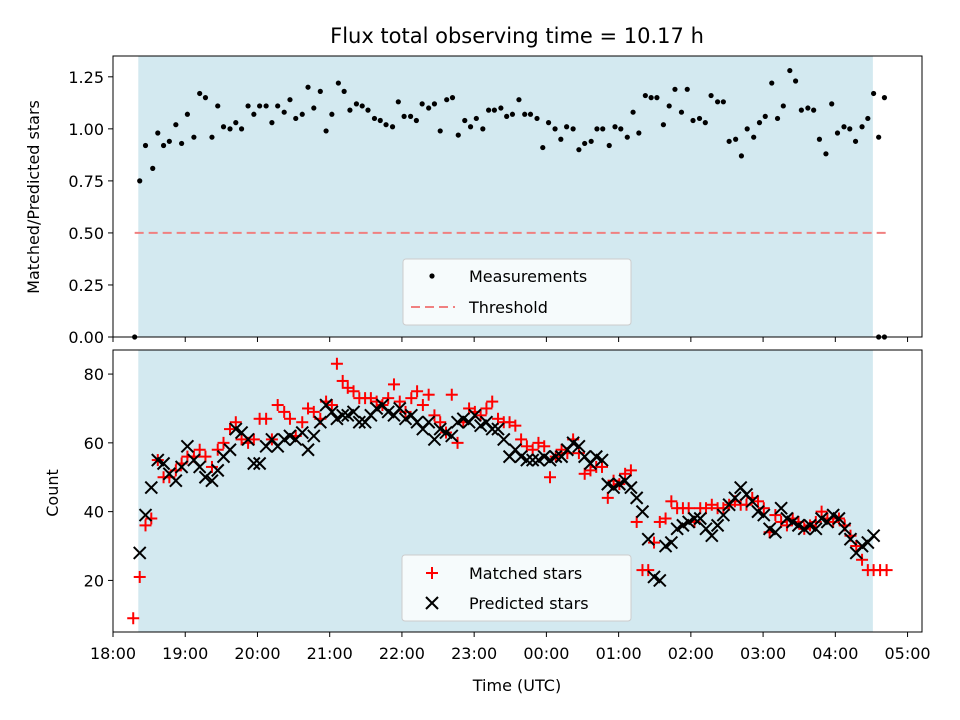 This screenshot has height=720, width=960. I want to click on chart-title: Flux total observing time = 10.17 h, so click(517, 36).